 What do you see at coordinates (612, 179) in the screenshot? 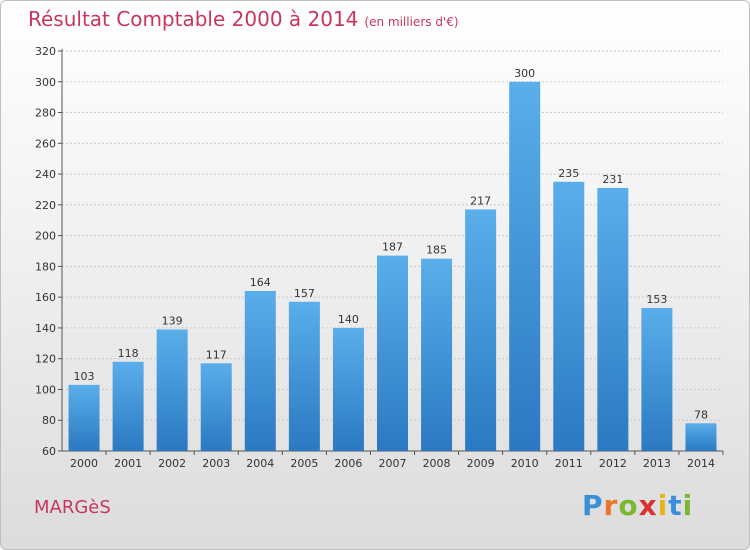
I see `data-label: 231` at bounding box center [612, 179].